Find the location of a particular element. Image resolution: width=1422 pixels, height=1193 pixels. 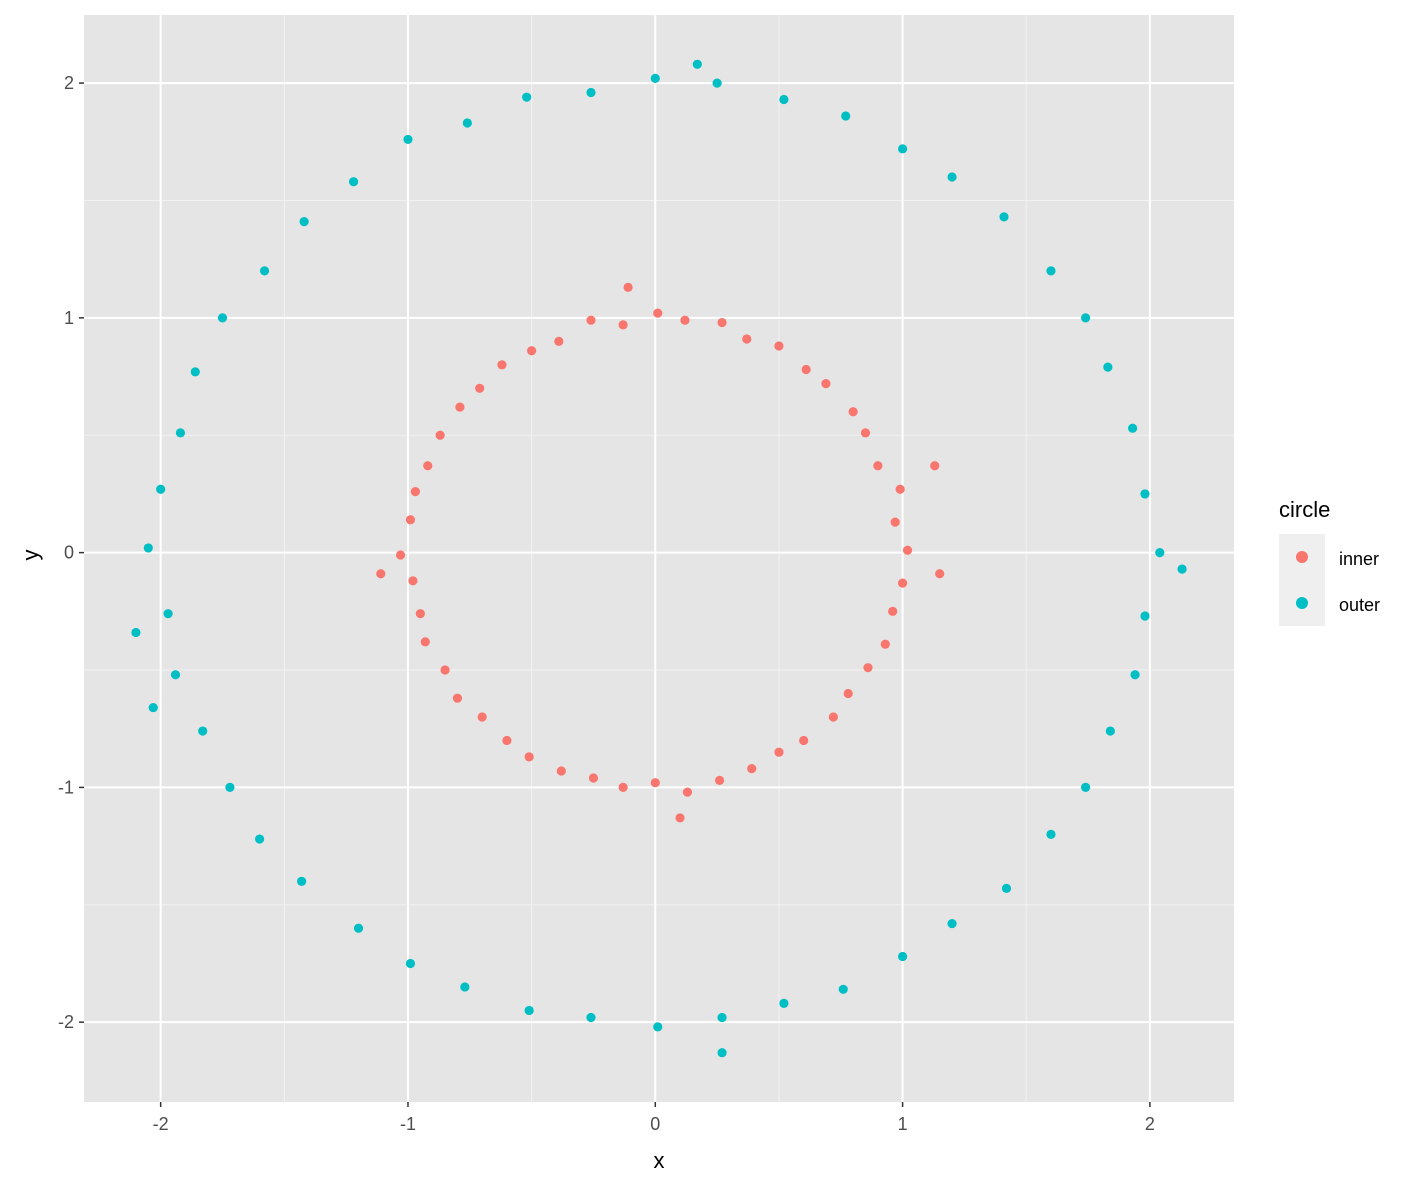

legend-key-background is located at coordinates (1302, 580).